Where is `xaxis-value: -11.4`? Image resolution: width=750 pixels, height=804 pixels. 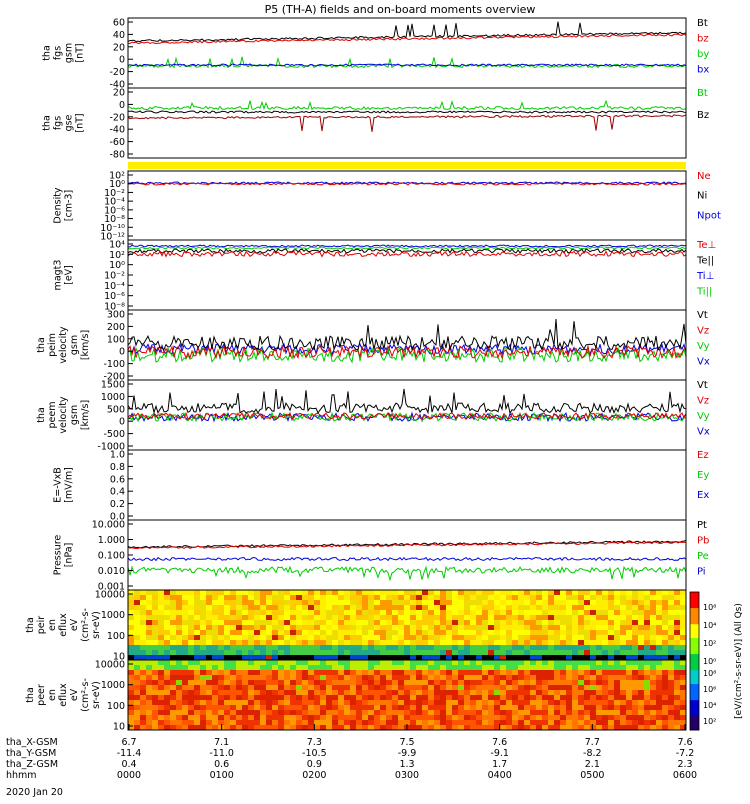 xaxis-value: -11.4 is located at coordinates (129, 753).